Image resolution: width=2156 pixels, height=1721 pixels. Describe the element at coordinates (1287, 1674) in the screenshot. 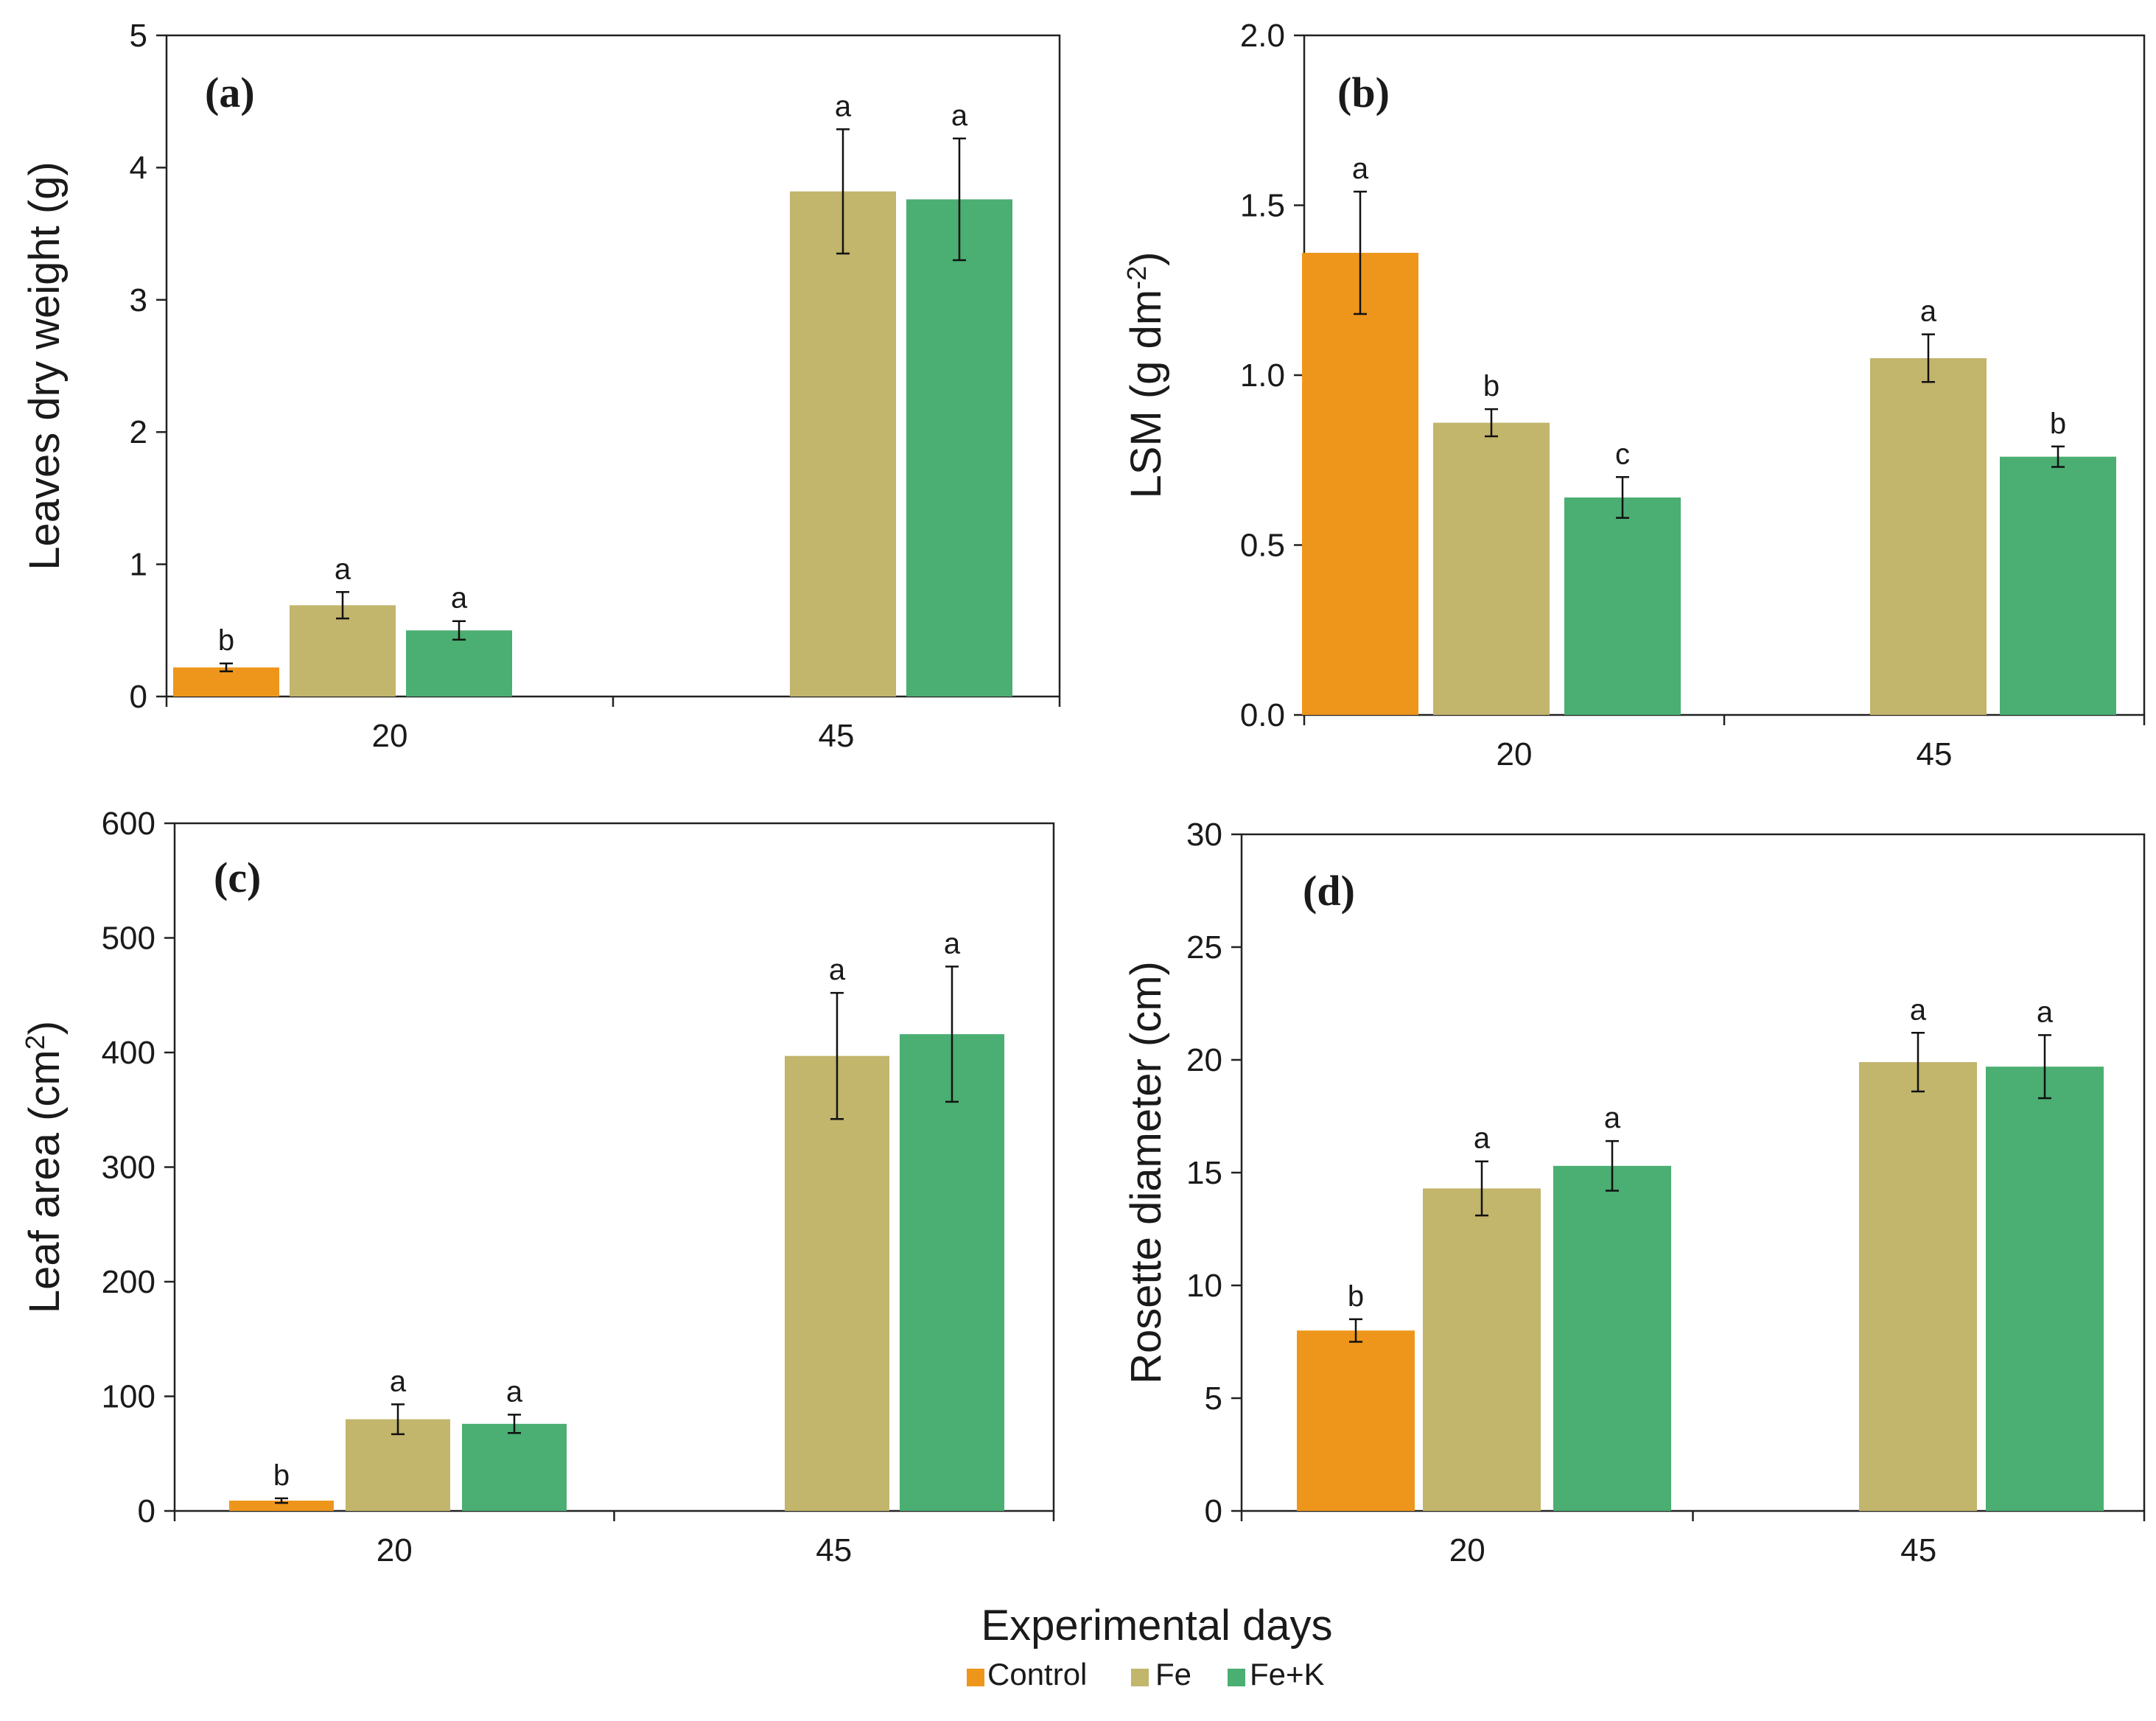

I see `legend-label-fe-k: Fe+K` at that location.